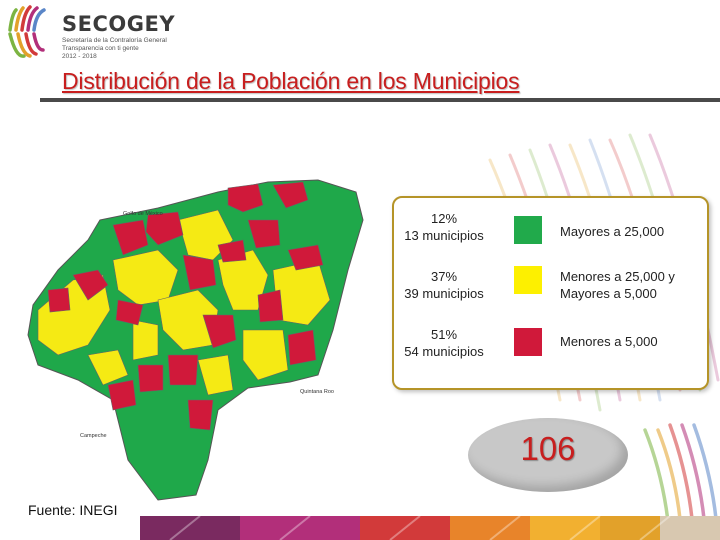 This screenshot has height=540, width=720. What do you see at coordinates (79, 56) in the screenshot?
I see `logo-sub-line: 2012 - 2018` at bounding box center [79, 56].